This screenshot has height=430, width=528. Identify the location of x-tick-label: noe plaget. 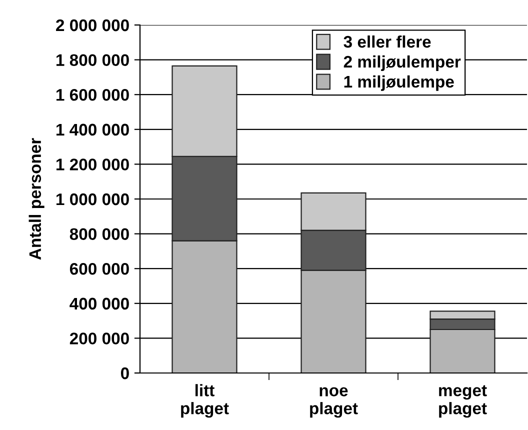
(334, 402).